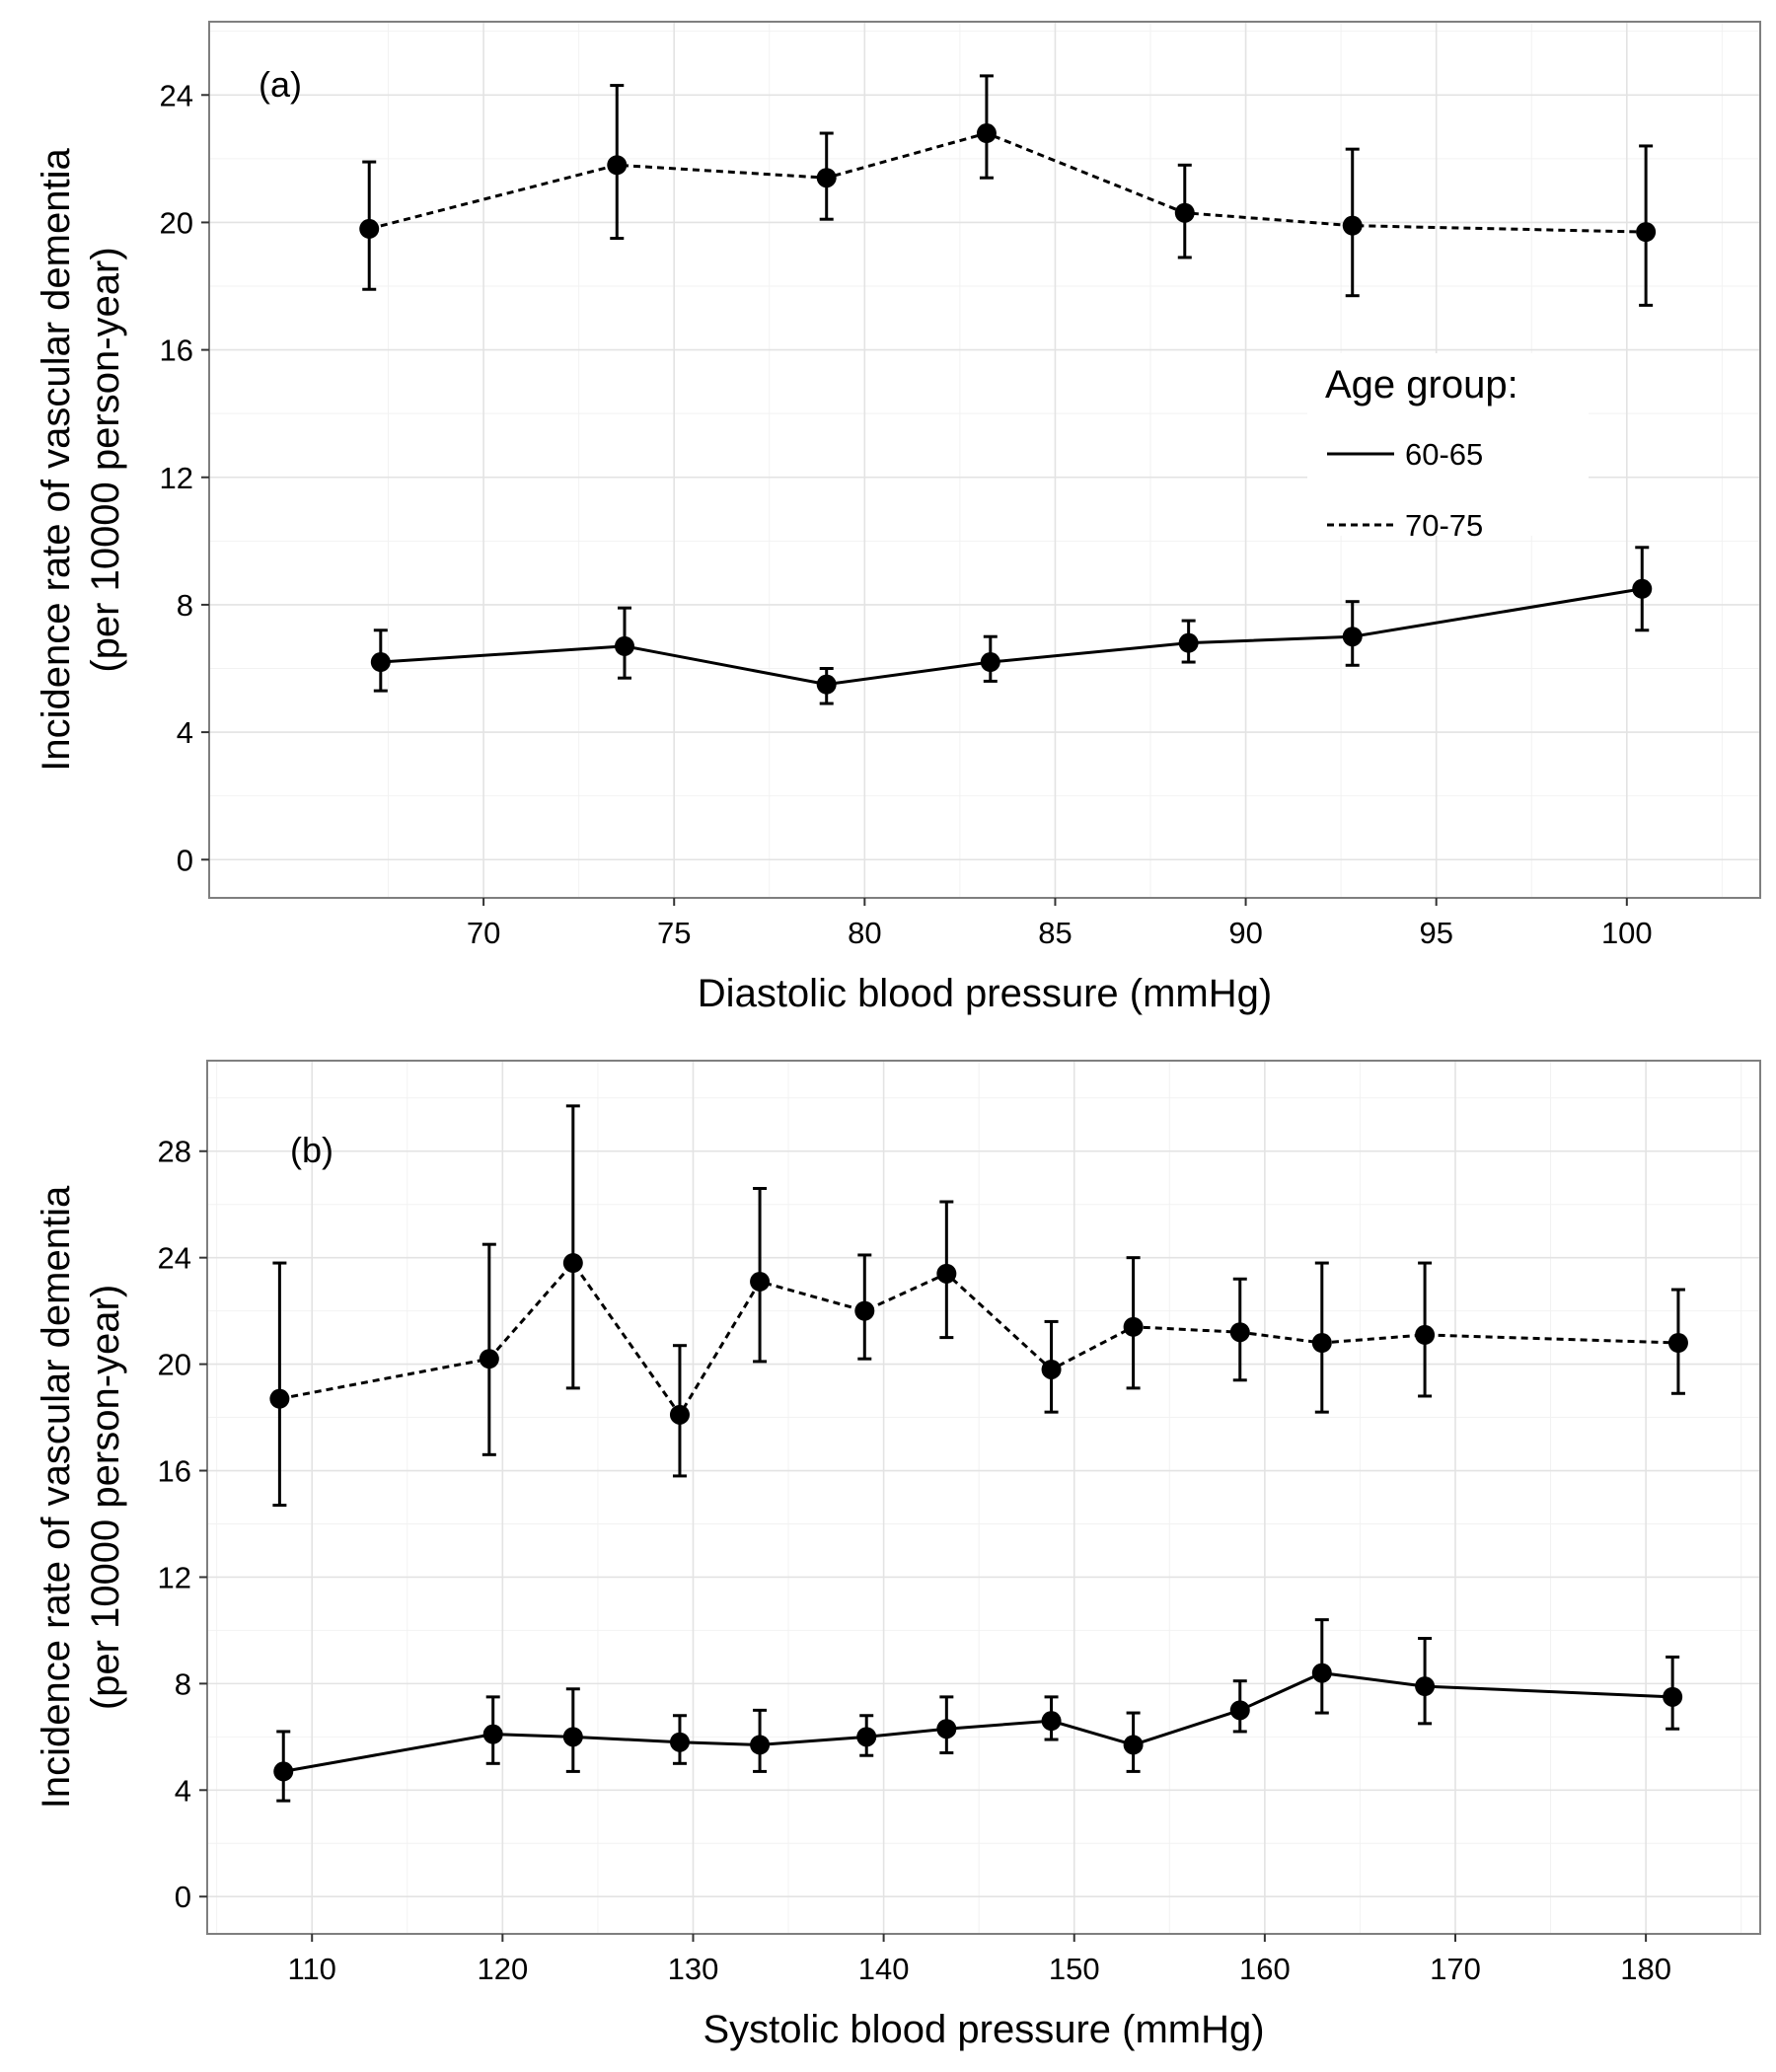 The height and width of the screenshot is (2072, 1776). I want to click on x-axis-title: Diastolic blood pressure (mmHg), so click(985, 994).